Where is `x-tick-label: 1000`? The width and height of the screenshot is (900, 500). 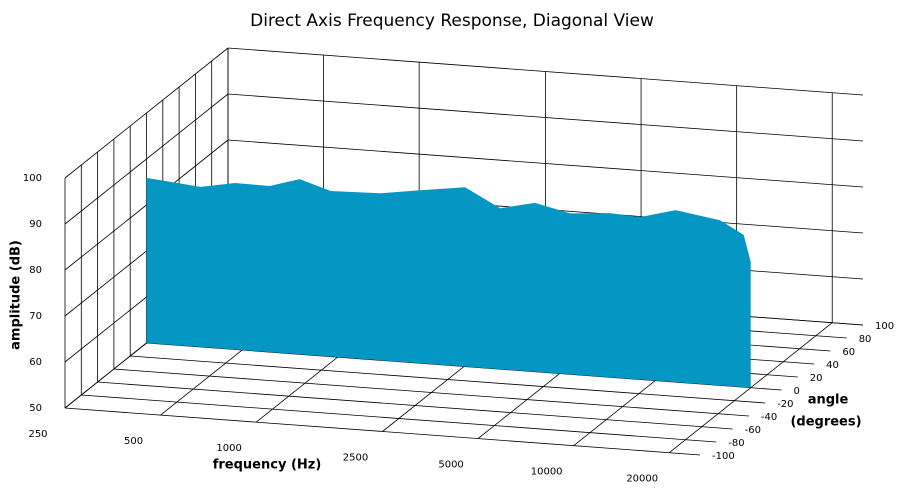 x-tick-label: 1000 is located at coordinates (228, 448).